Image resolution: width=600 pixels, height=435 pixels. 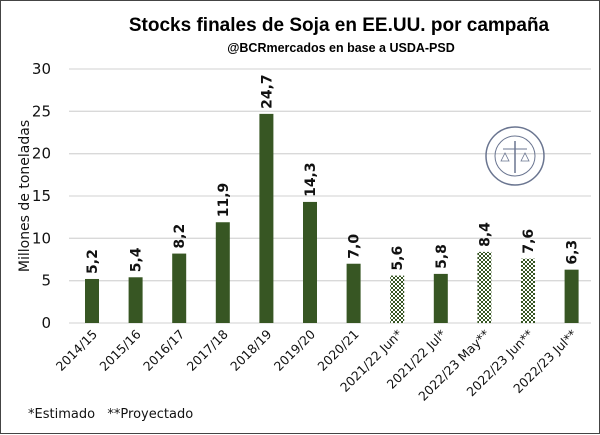 What do you see at coordinates (250, 349) in the screenshot?
I see `x-tick-label: 2018/19` at bounding box center [250, 349].